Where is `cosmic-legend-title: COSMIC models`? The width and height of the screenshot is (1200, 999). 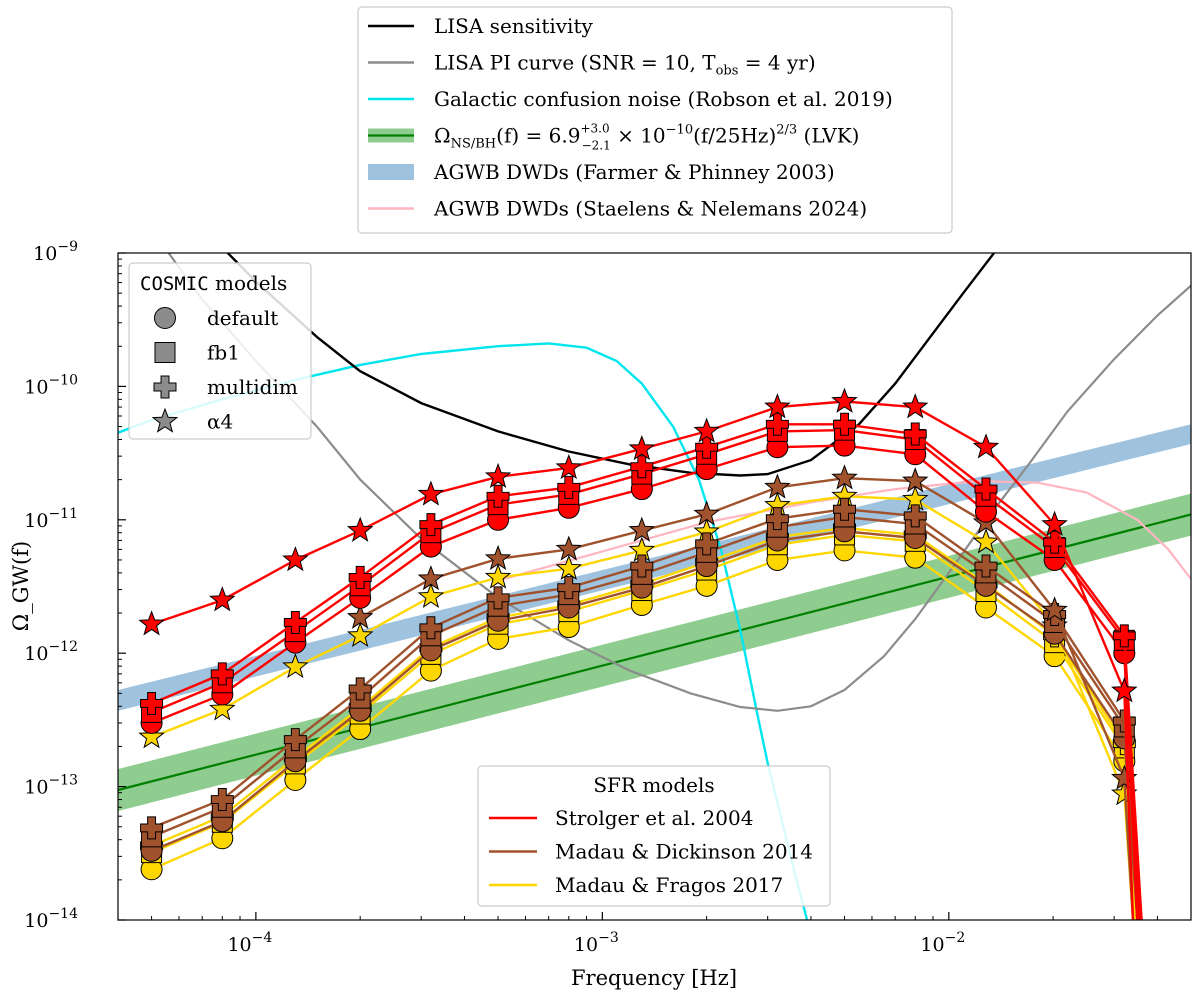
cosmic-legend-title: COSMIC models is located at coordinates (213, 283).